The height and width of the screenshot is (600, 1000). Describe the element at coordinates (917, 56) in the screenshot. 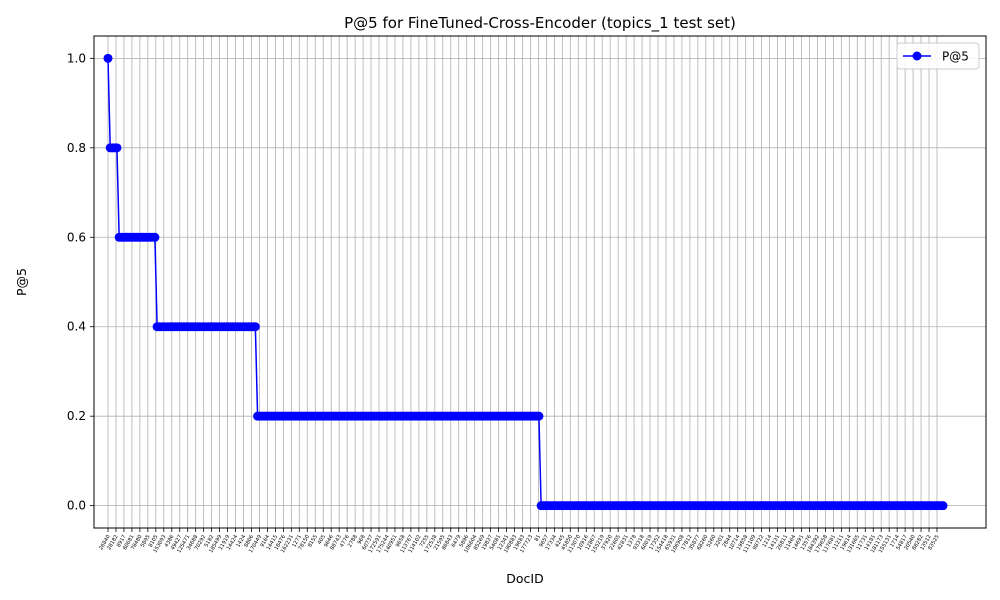

I see `legend-marker-swatch` at that location.